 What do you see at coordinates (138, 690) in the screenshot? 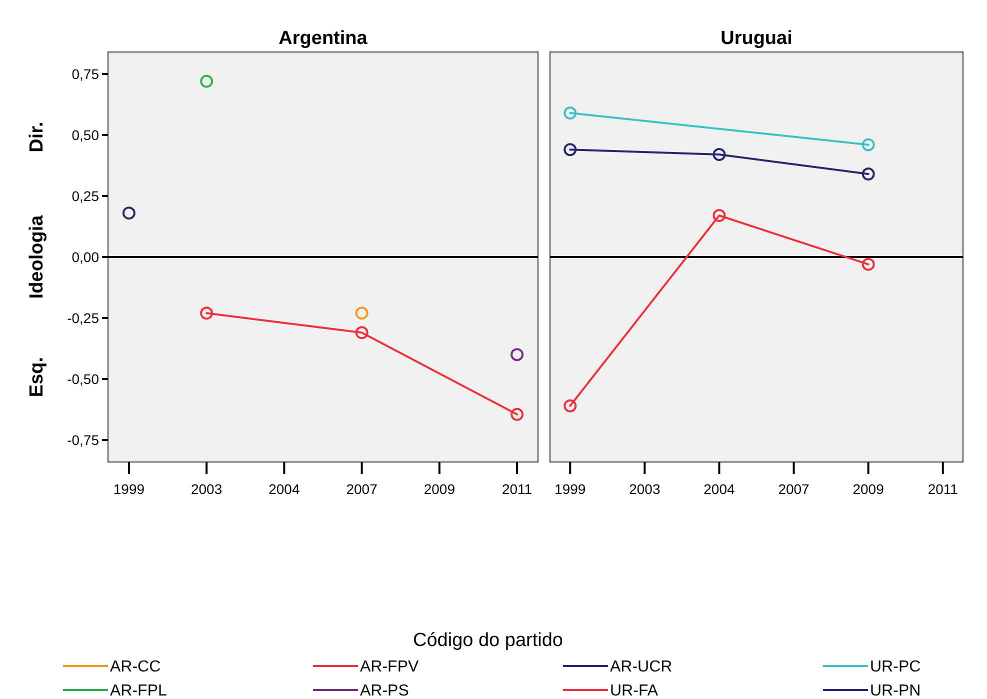
I see `legend-label: AR-FPL` at bounding box center [138, 690].